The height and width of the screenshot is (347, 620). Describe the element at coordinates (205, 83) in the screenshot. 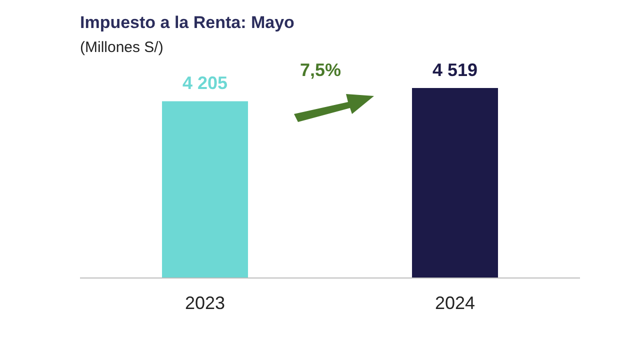

I see `data-label: 4 205` at that location.